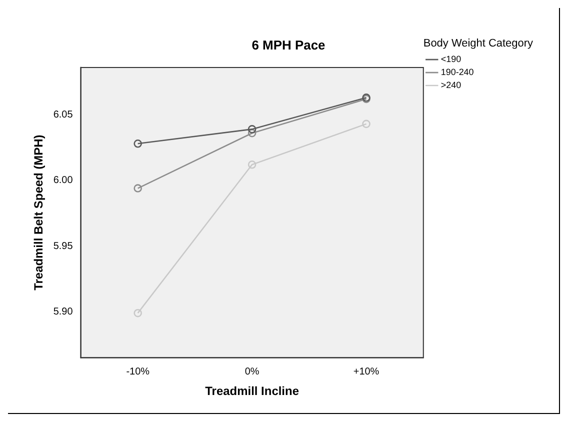 The width and height of the screenshot is (570, 424). Describe the element at coordinates (451, 85) in the screenshot. I see `legend-label: >240` at that location.